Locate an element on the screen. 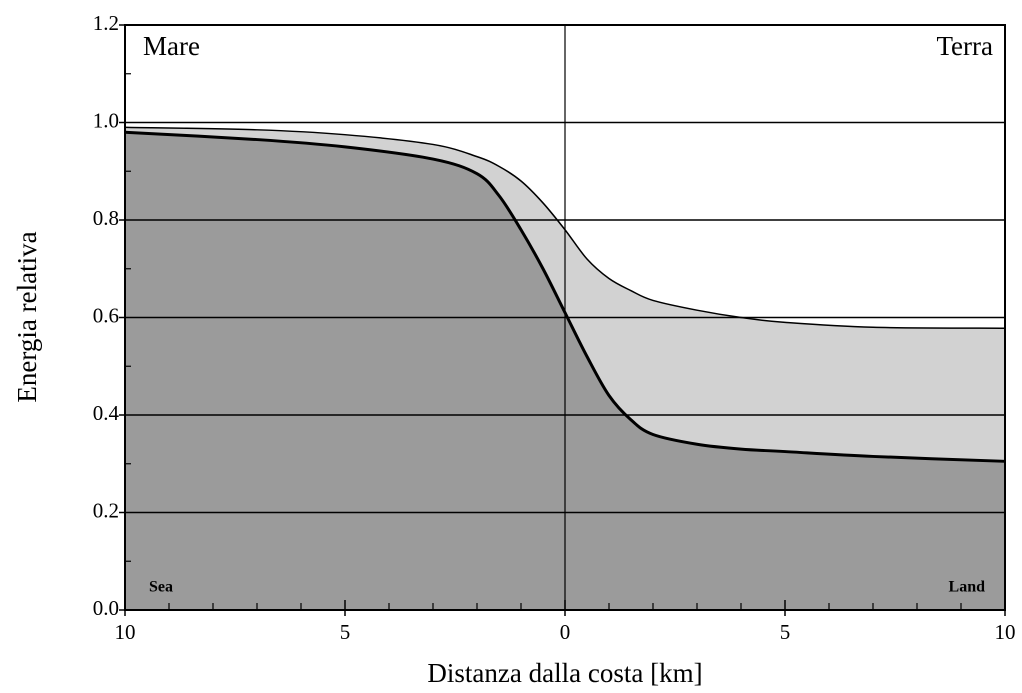 The height and width of the screenshot is (693, 1022). y-tick-label: 0.8 is located at coordinates (106, 218).